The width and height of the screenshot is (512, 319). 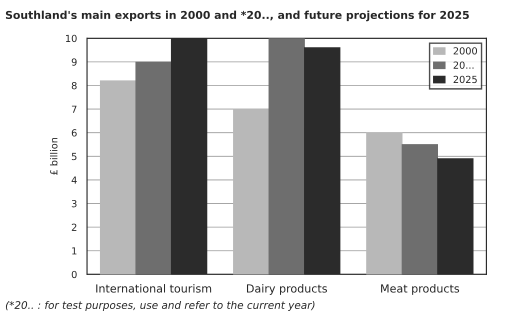 I want to click on y-tick-label: 2, so click(x=74, y=227).